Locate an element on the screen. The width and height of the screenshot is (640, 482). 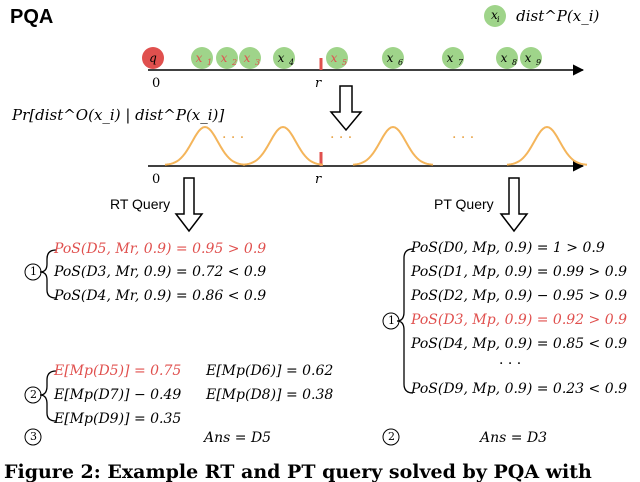
axis2-threshold-label: r is located at coordinates (318, 179).